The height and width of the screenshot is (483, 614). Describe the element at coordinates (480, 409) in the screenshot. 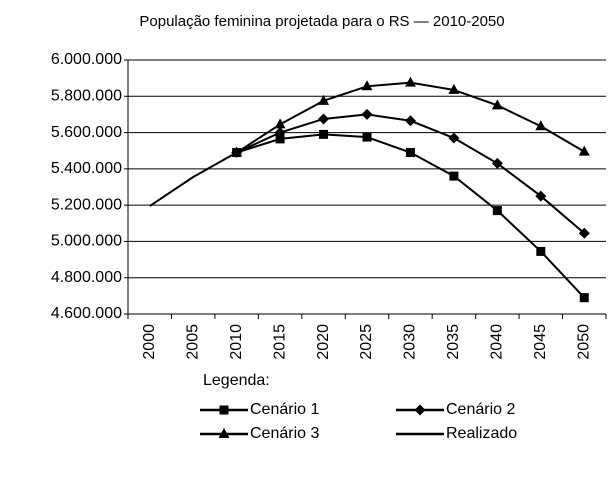

I see `legend-label: Cenário 2` at that location.